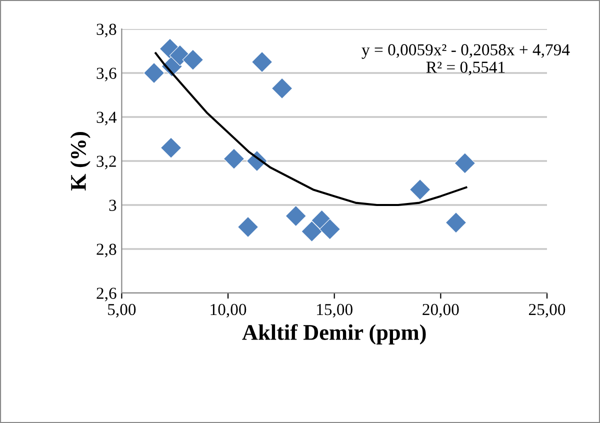 Image resolution: width=600 pixels, height=423 pixels. What do you see at coordinates (334, 311) in the screenshot?
I see `x-tick-label: 15,00` at bounding box center [334, 311].